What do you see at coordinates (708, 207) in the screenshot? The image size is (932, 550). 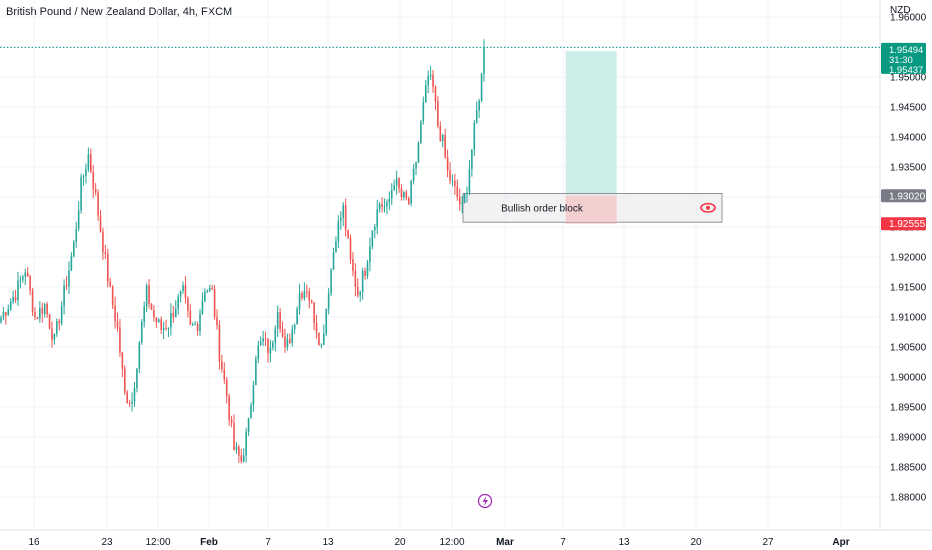 I see `eye-icon` at bounding box center [708, 207].